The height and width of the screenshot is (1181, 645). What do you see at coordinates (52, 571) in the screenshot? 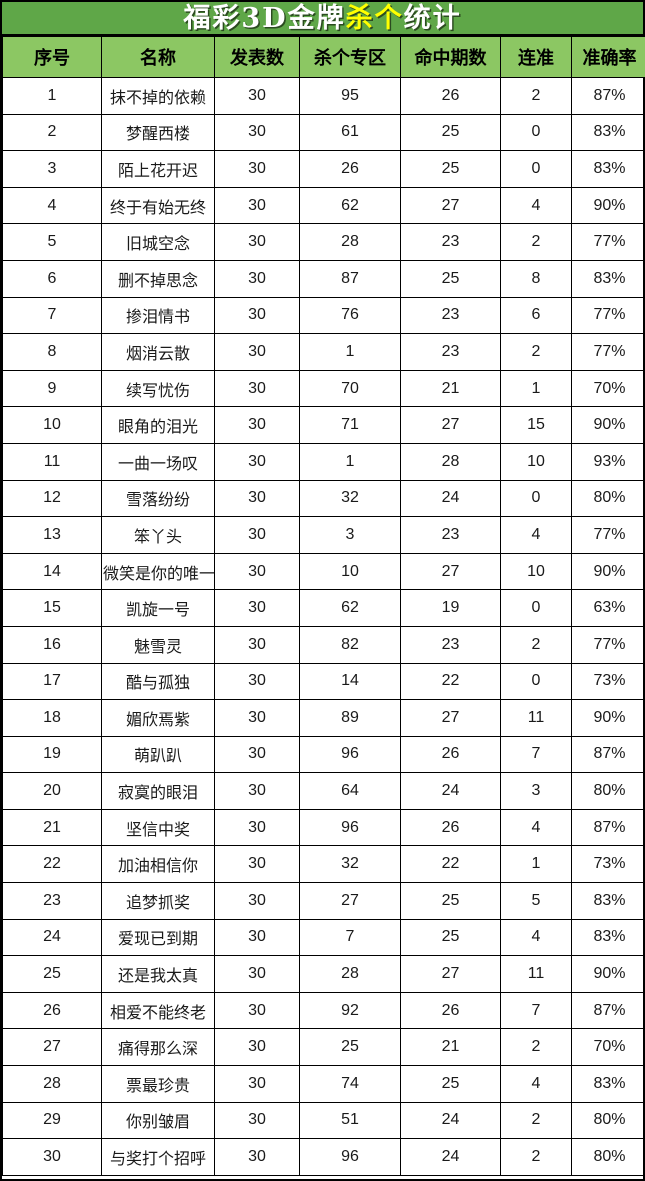
I see `cell-index: 14` at bounding box center [52, 571].